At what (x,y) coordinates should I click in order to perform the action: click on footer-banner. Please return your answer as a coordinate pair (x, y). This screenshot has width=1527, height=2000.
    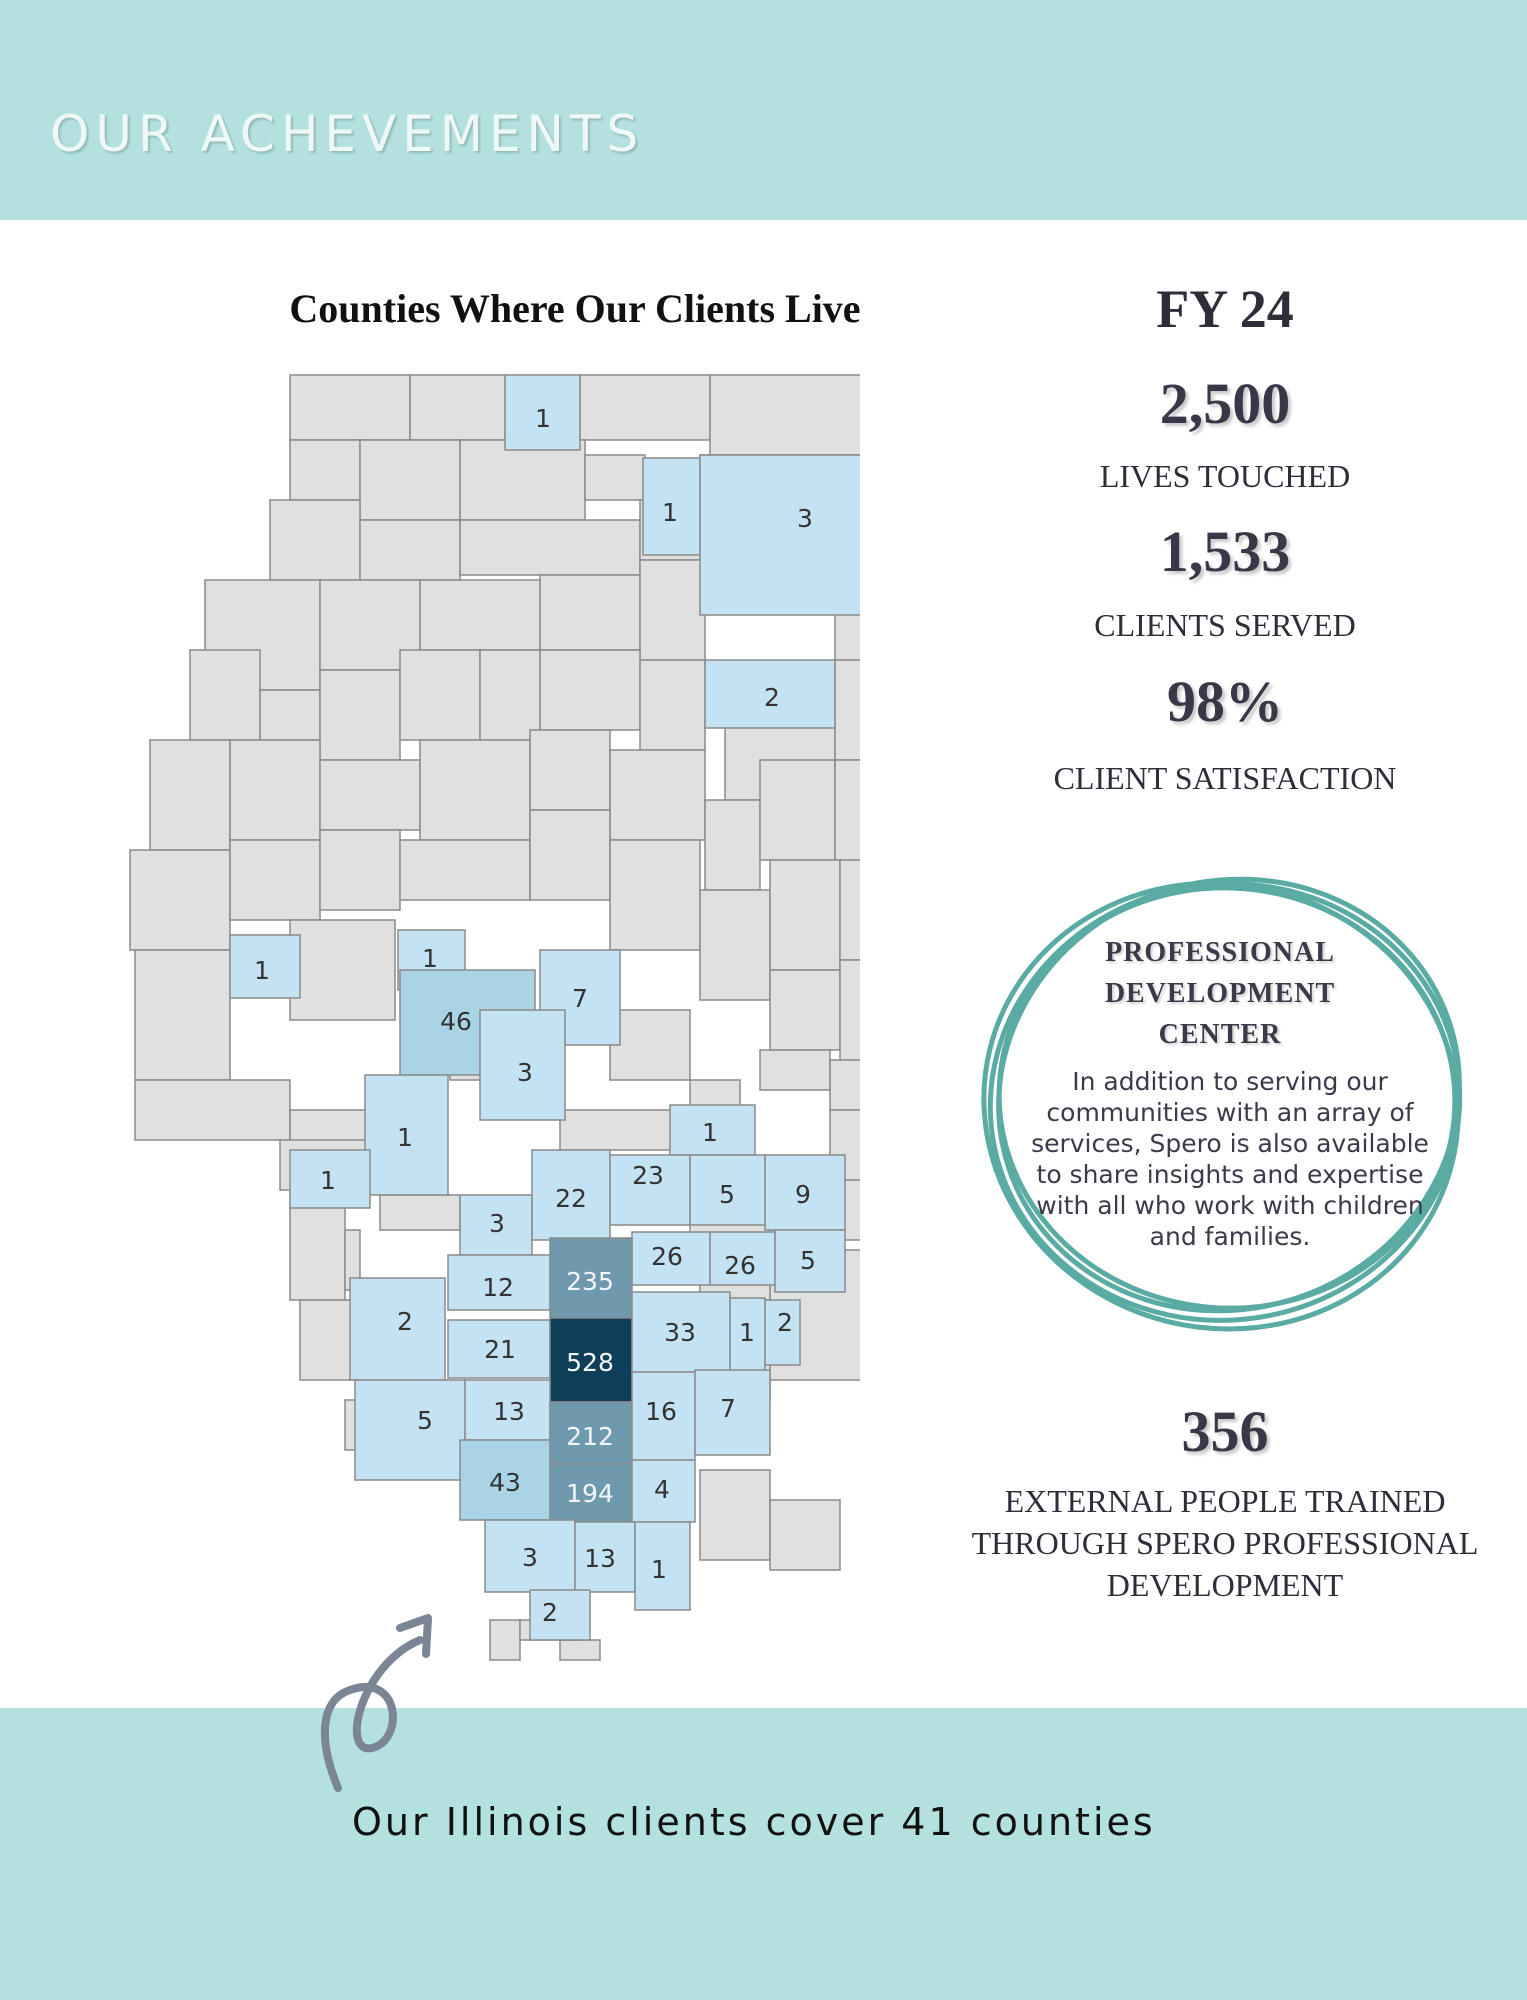
    Looking at the image, I should click on (763, 1854).